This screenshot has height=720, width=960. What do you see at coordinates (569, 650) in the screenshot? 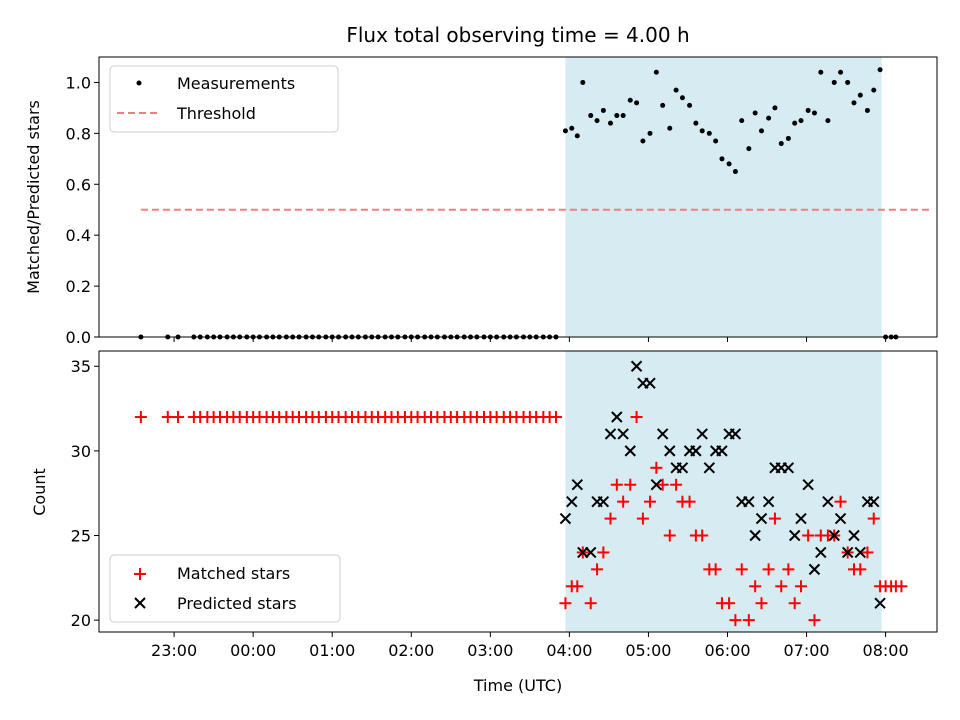
I see `x-tick-label: 04:00` at bounding box center [569, 650].